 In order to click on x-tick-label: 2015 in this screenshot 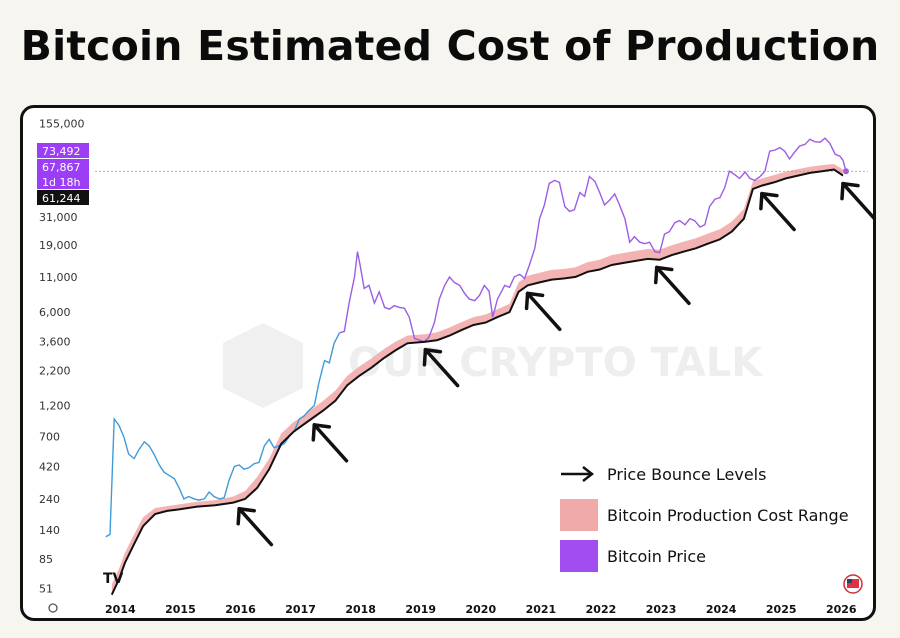, I will do `click(180, 609)`.